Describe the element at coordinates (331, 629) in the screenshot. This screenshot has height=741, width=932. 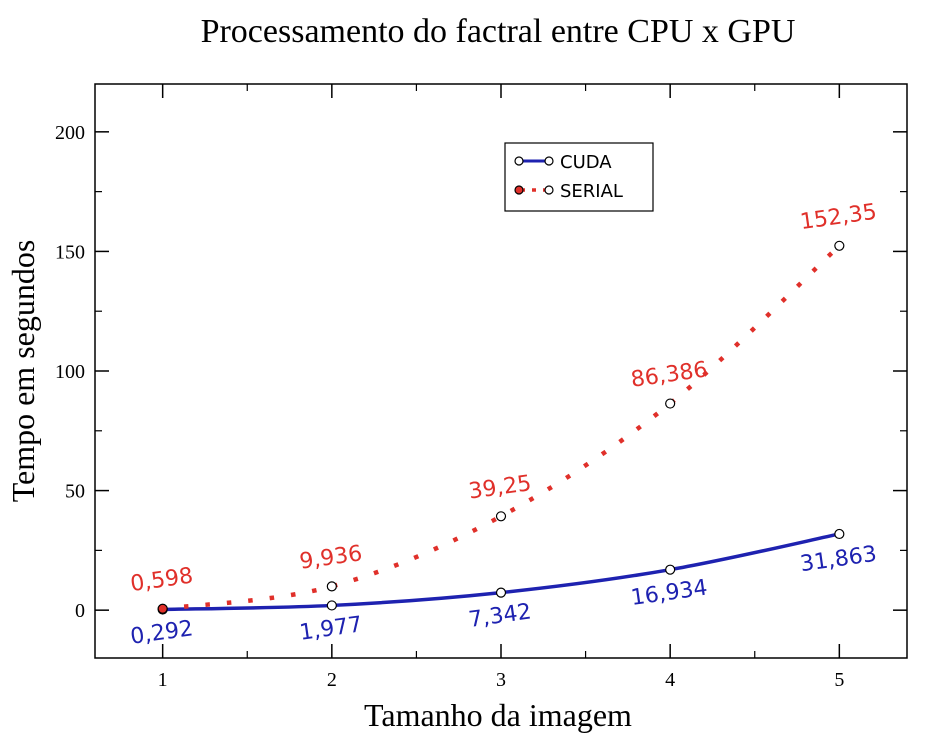
I see `data-label-cuda: 1,977` at that location.